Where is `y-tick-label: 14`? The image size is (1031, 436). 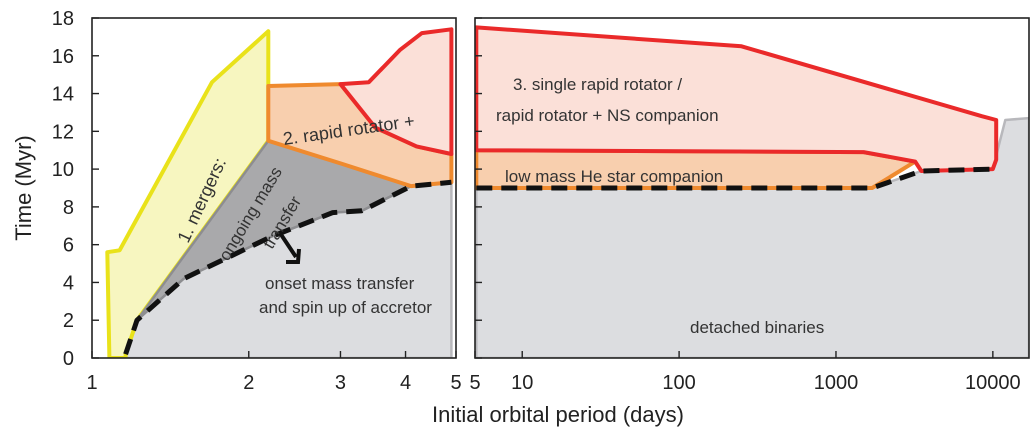 y-tick-label: 14 is located at coordinates (63, 95).